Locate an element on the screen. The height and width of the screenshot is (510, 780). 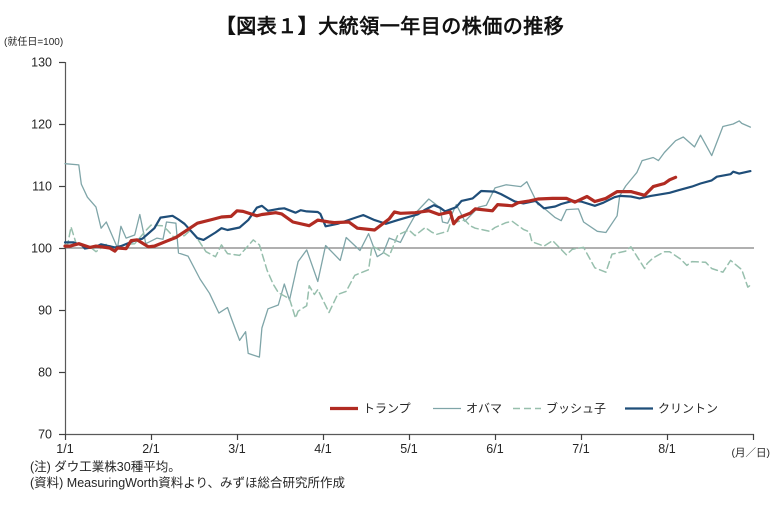
legend: トランプ オバマ ブッシュ子 クリントン is located at coordinates (524, 408).